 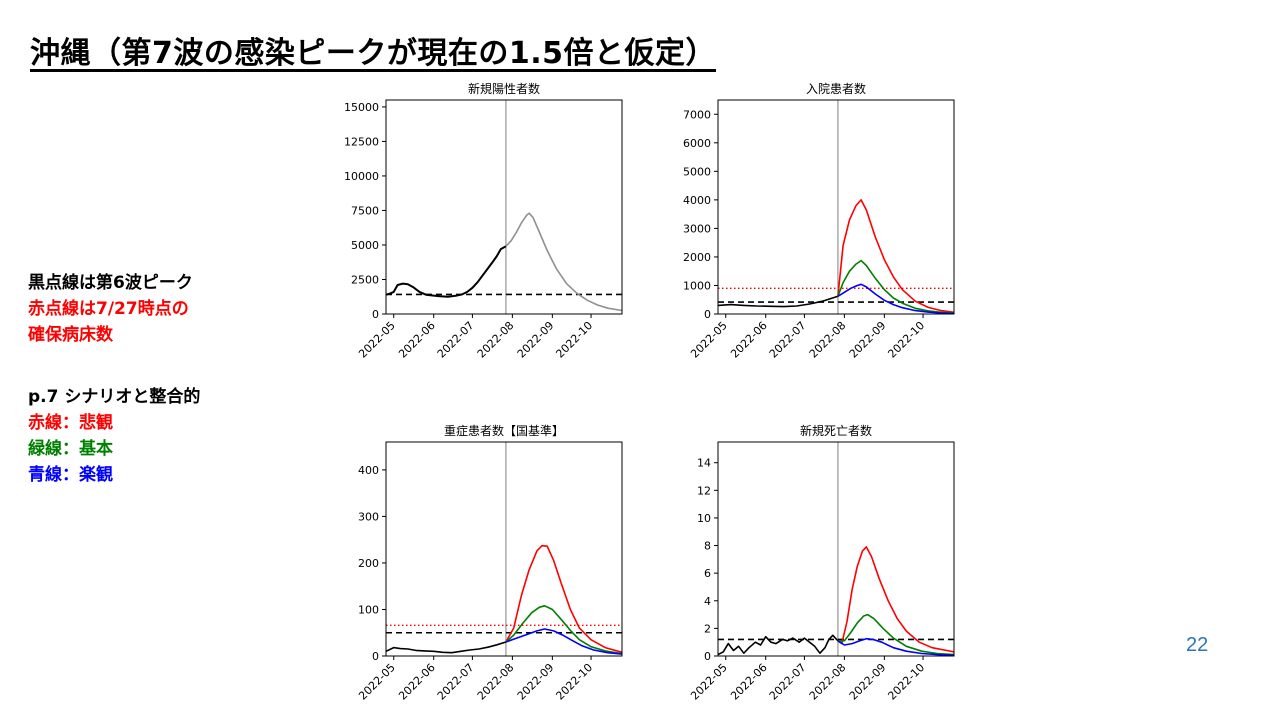 What do you see at coordinates (504, 430) in the screenshot?
I see `chart-title: 重症患者数【国基準】` at bounding box center [504, 430].